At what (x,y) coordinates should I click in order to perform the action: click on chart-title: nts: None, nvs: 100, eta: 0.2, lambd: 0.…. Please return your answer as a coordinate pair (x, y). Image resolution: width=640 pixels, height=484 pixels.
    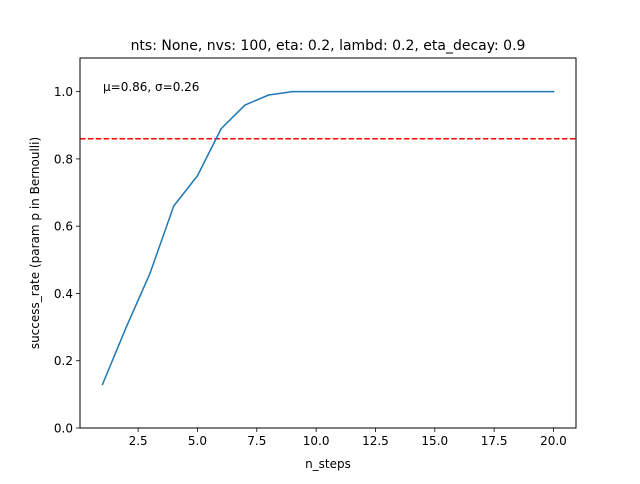
    Looking at the image, I should click on (328, 46).